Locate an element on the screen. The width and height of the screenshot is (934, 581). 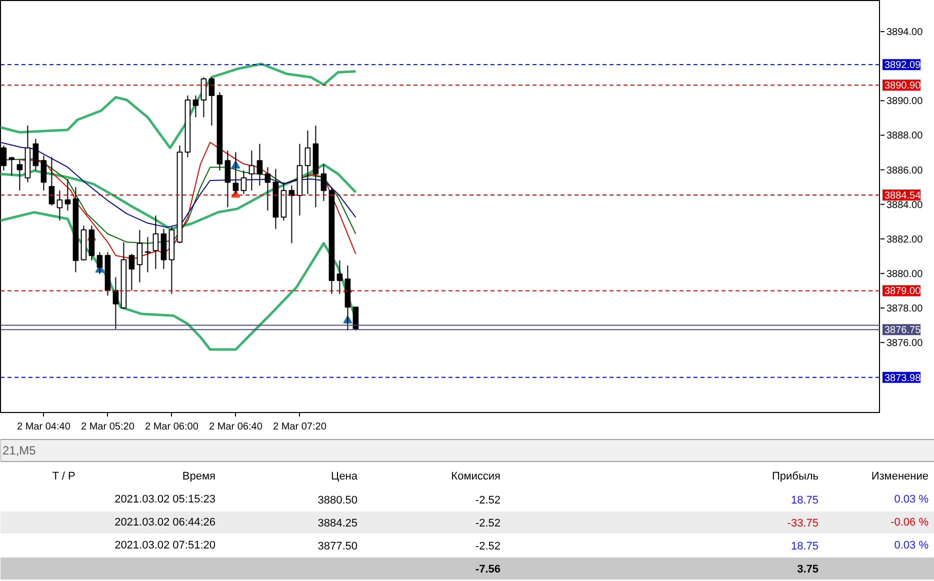
y-tick-label: 3878.00 is located at coordinates (905, 308).